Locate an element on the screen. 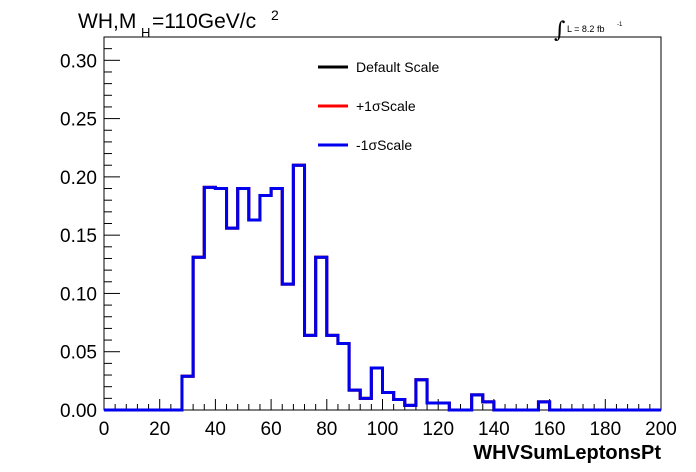 Image resolution: width=696 pixels, height=472 pixels. legend-label-minus: -1σScale is located at coordinates (384, 145).